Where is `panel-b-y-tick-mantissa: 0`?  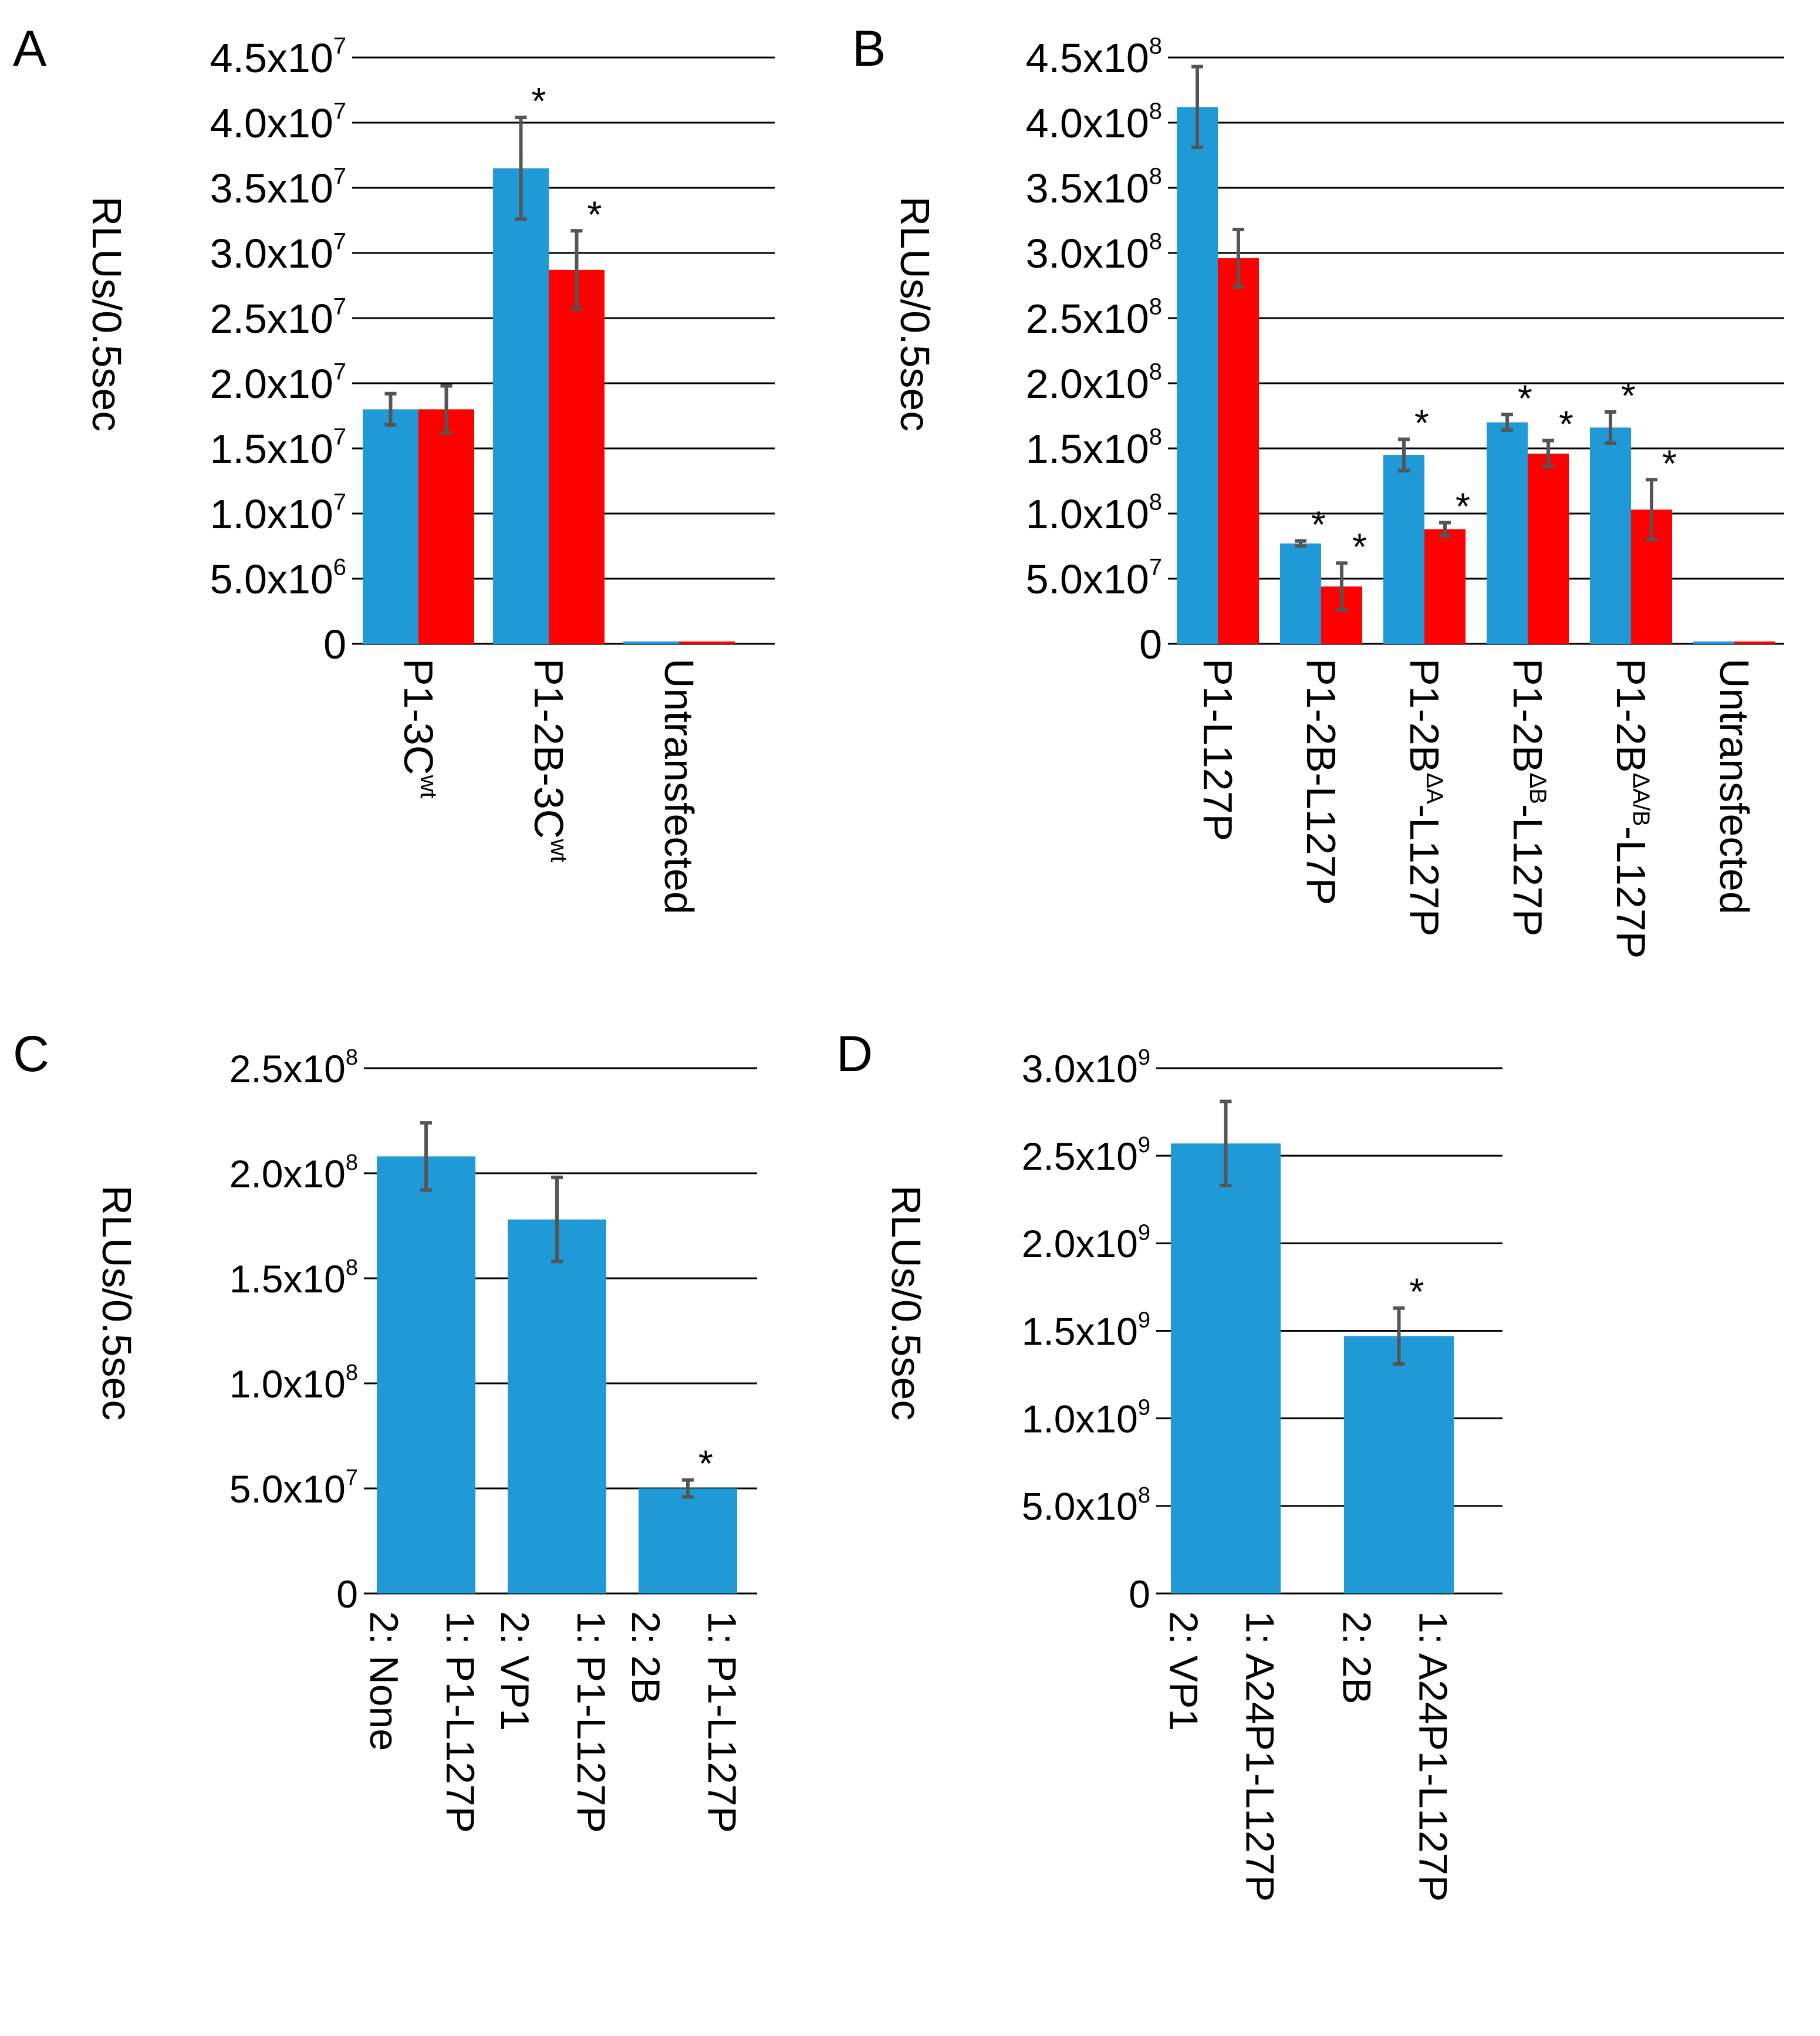
panel-b-y-tick-mantissa: 0 is located at coordinates (1150, 644).